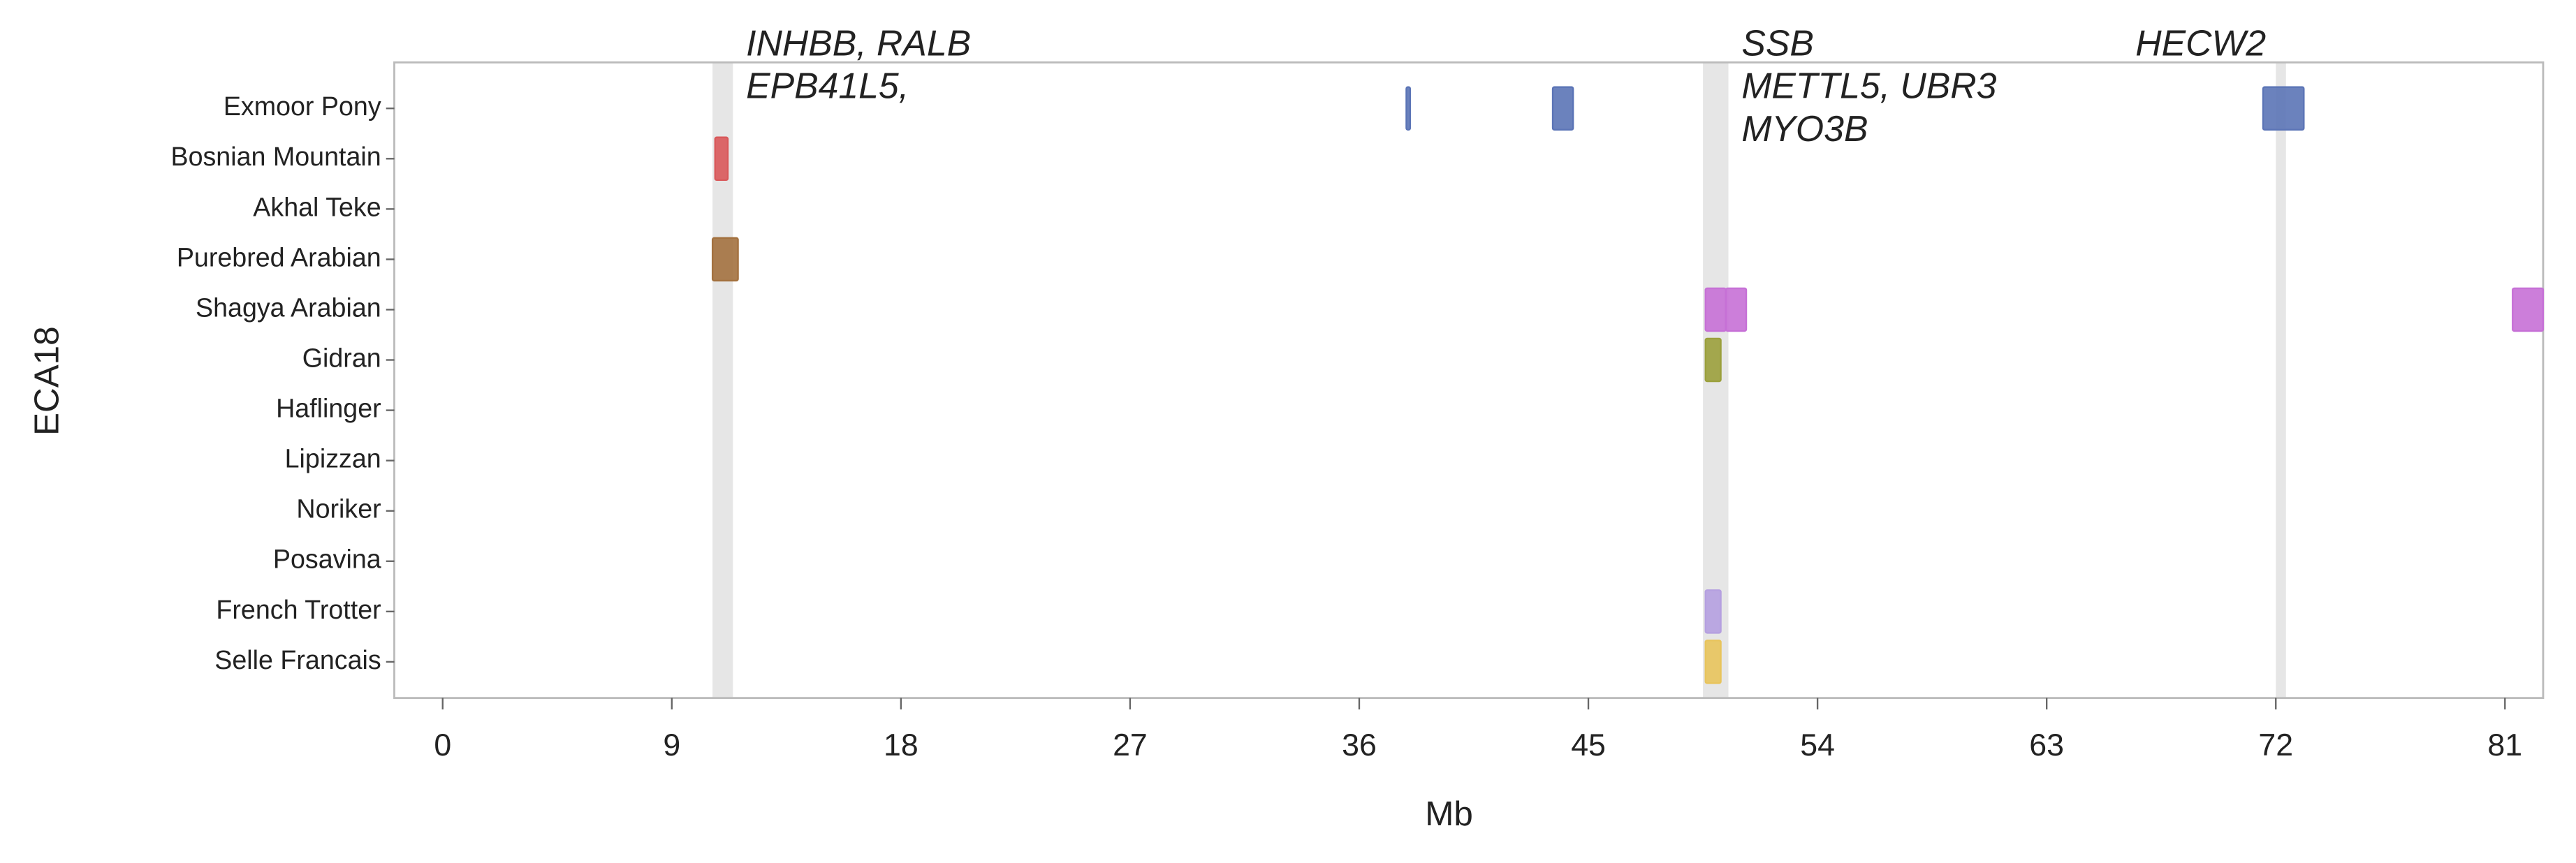 The image size is (2576, 863). What do you see at coordinates (333, 458) in the screenshot?
I see `y-tick-label: Lipizzan` at bounding box center [333, 458].